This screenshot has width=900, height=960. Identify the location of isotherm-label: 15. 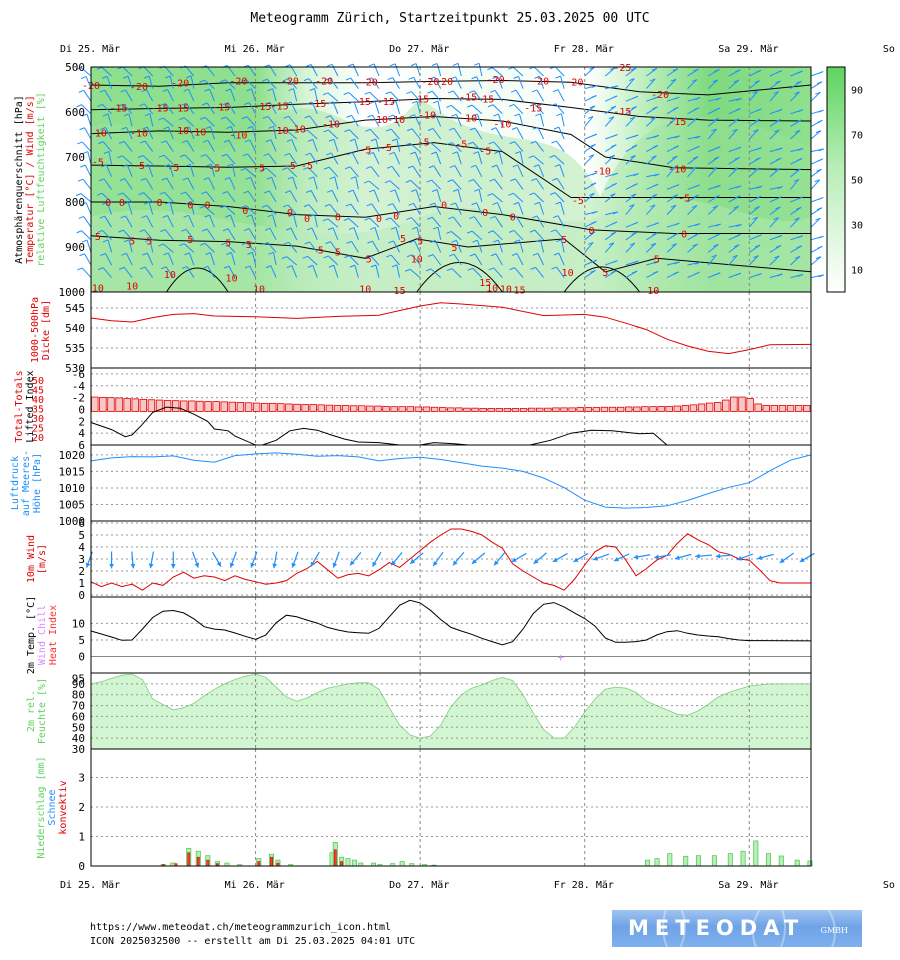
(485, 283).